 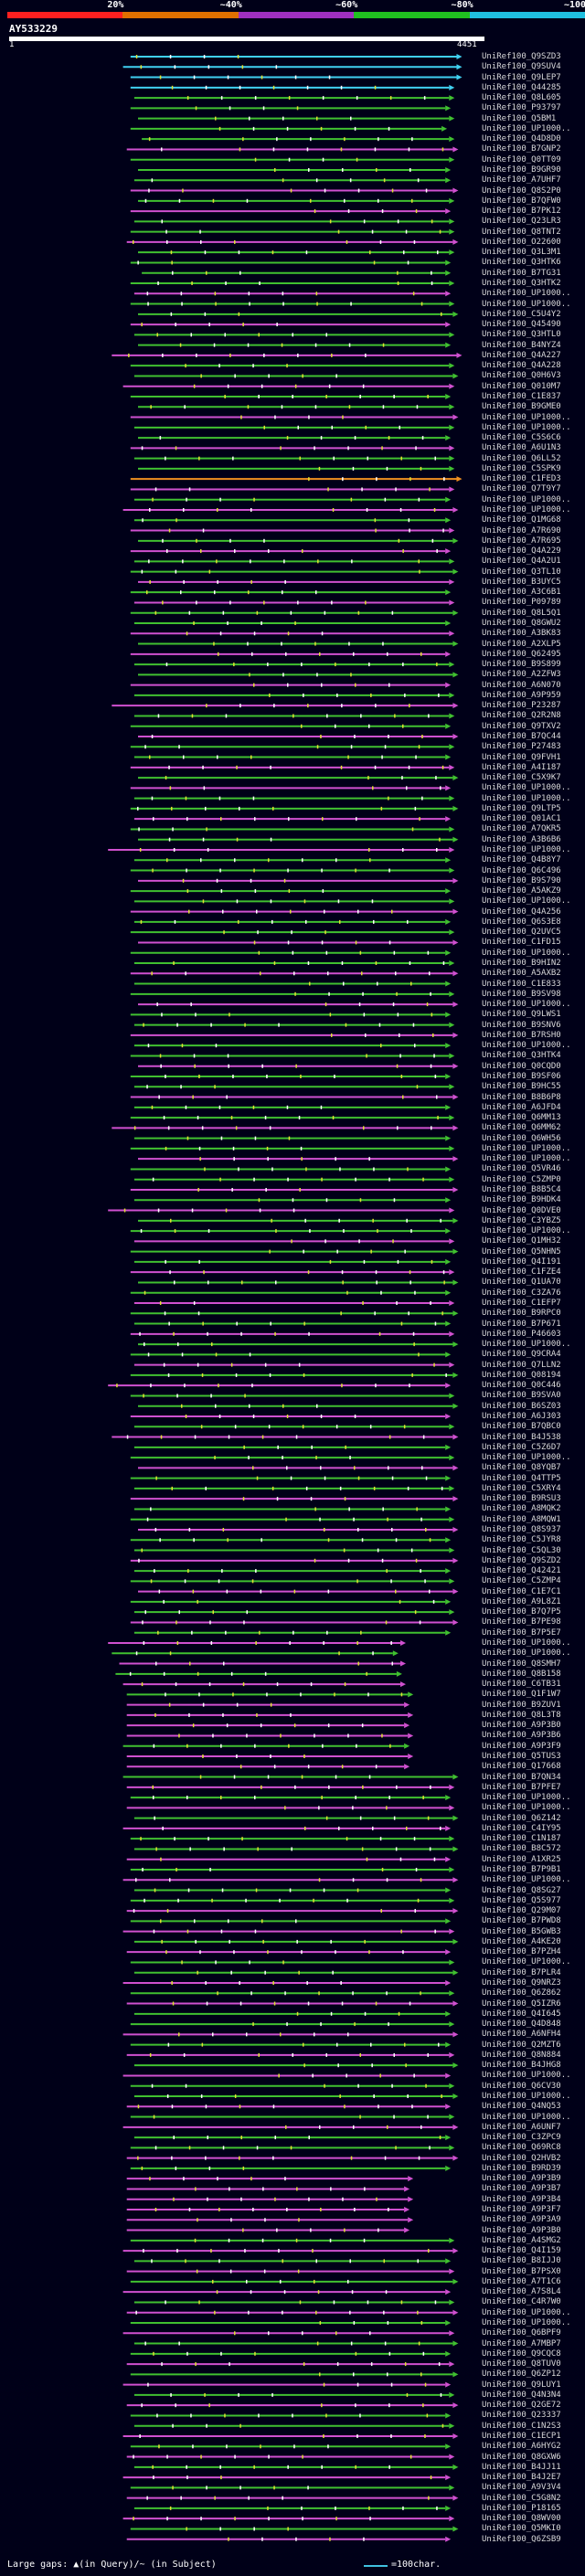 I want to click on hit-label: UniRef100_Q3TL10, so click(x=521, y=572).